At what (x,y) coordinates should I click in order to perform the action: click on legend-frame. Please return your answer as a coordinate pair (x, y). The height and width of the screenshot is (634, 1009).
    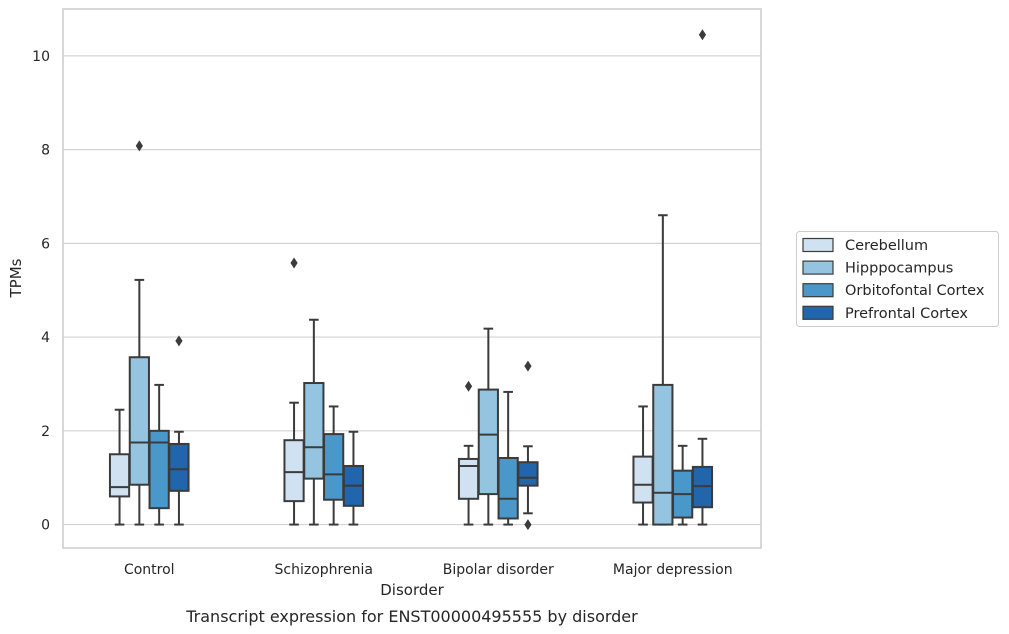
    Looking at the image, I should click on (897, 279).